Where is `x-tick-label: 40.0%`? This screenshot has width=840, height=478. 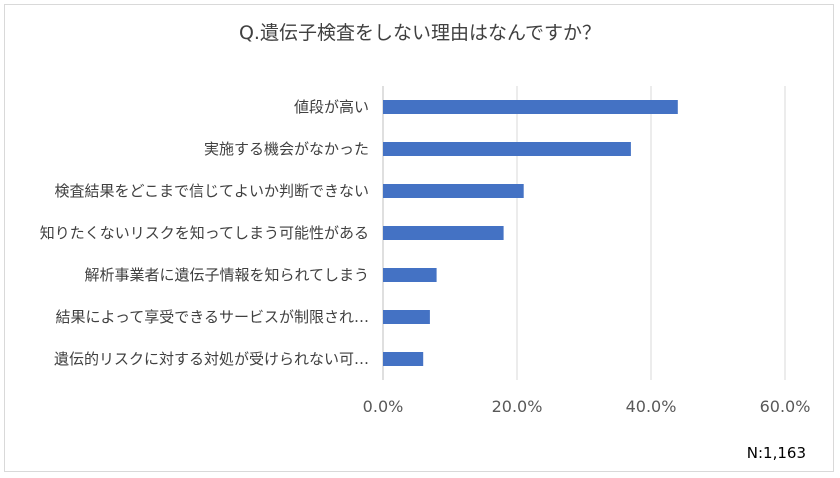 x-tick-label: 40.0% is located at coordinates (651, 406).